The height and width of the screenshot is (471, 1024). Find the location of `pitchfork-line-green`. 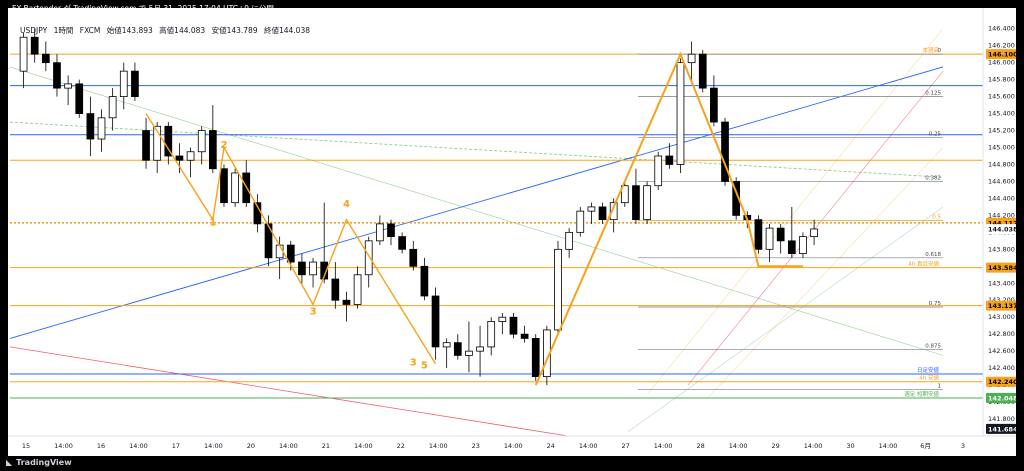

pitchfork-line-green is located at coordinates (785, 319).